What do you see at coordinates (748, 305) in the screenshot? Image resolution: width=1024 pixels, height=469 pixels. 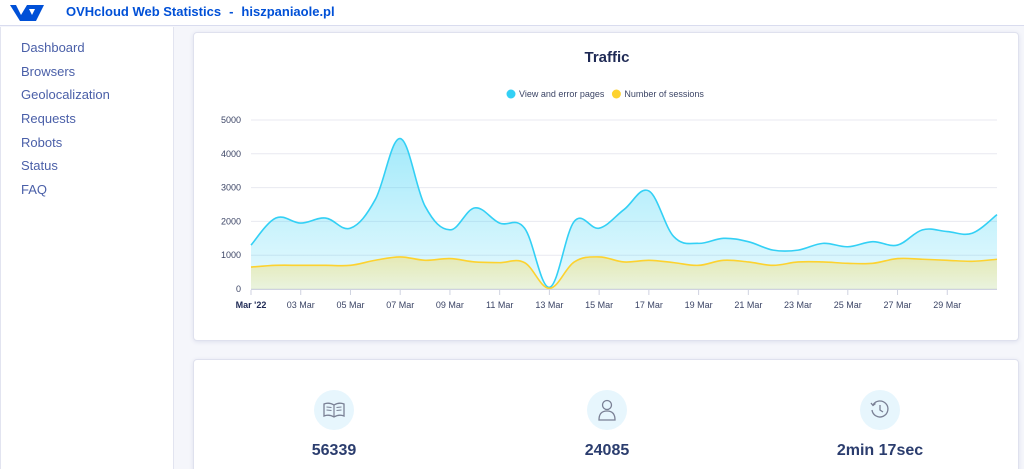 I see `x-tick-label: 21 Mar` at bounding box center [748, 305].